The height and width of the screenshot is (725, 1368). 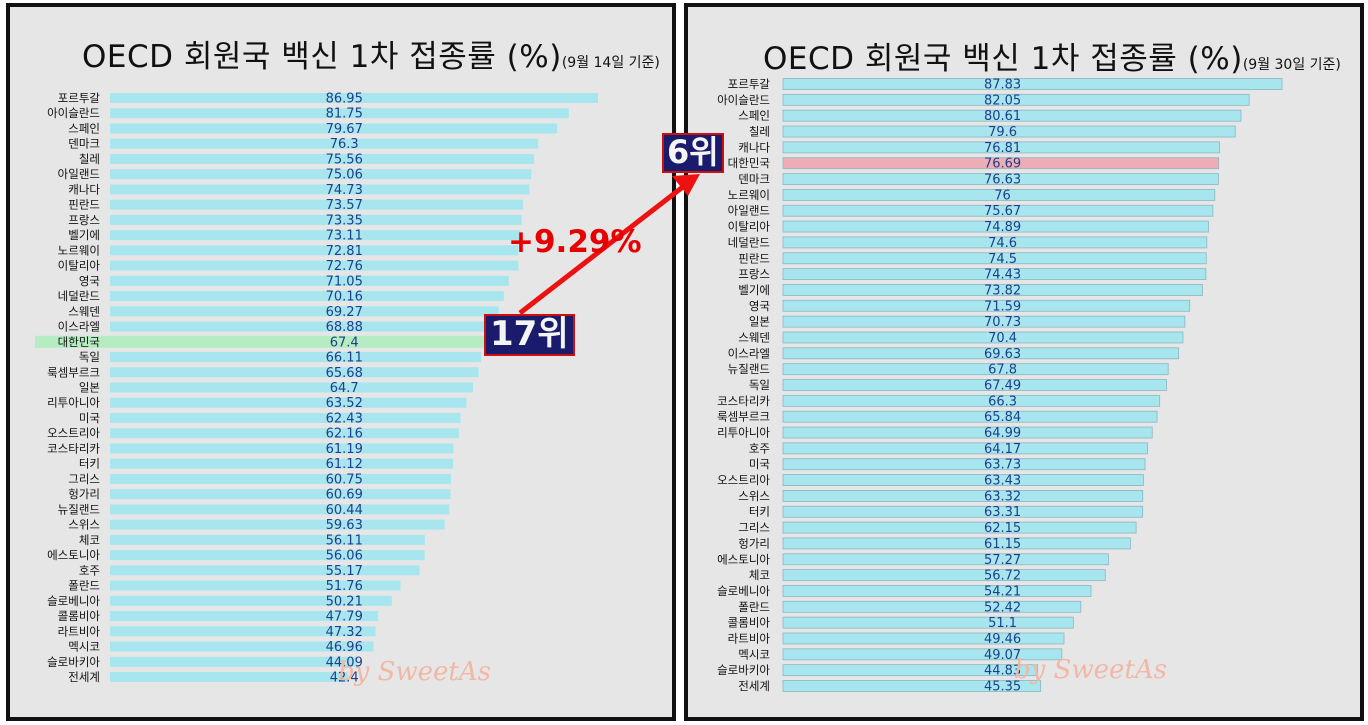 What do you see at coordinates (1002, 623) in the screenshot?
I see `right-value-label: 51.1` at bounding box center [1002, 623].